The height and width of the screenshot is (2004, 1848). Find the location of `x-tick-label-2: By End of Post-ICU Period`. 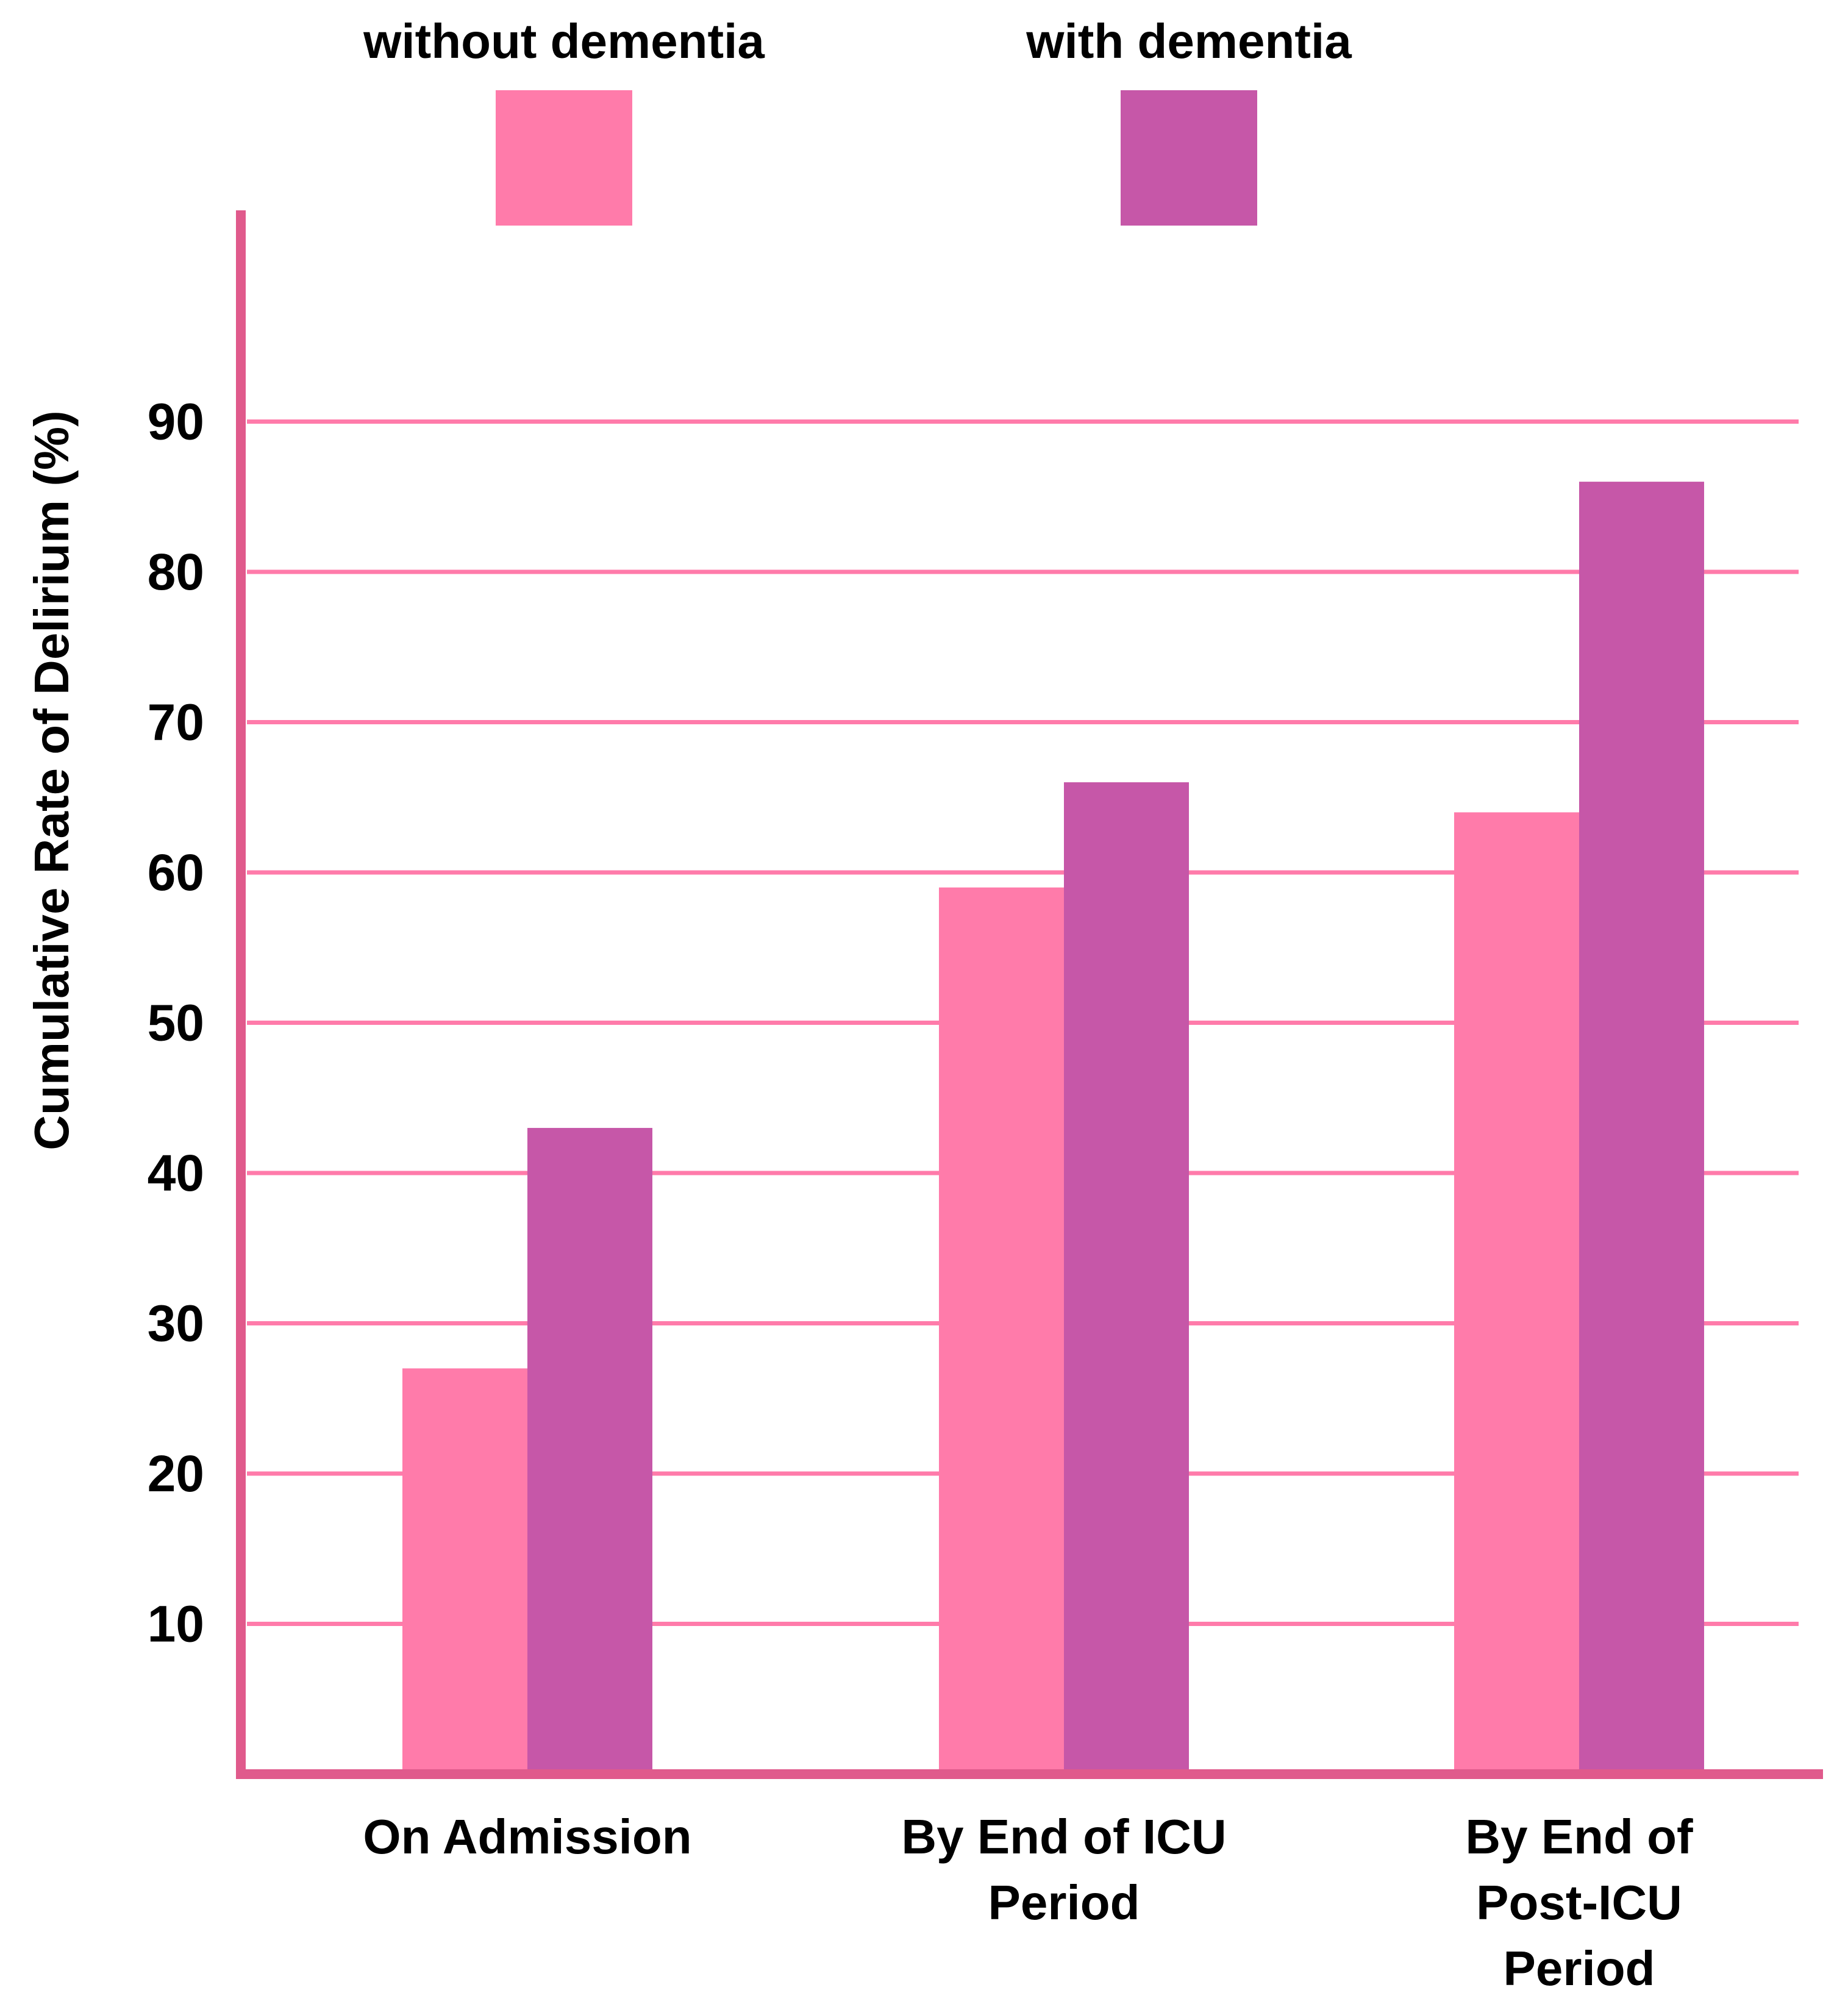

x-tick-label-2: By End of Post-ICU Period is located at coordinates (1579, 1902).